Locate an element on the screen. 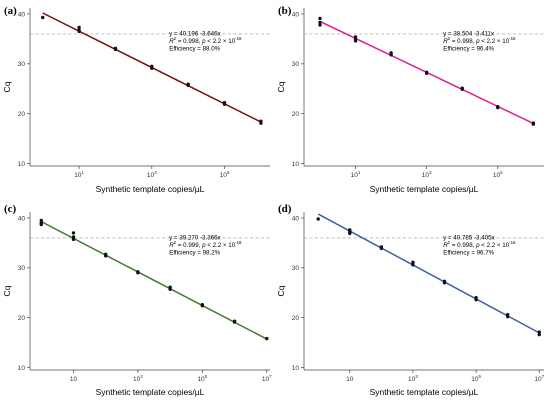 The height and width of the screenshot is (401, 550). efficiency-label: Efficiency = 98.2% is located at coordinates (194, 252).